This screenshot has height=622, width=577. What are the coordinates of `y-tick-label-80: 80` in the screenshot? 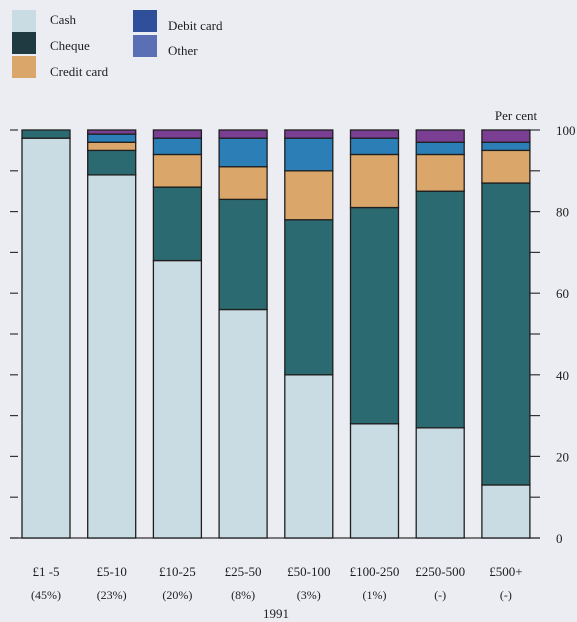 It's located at (562, 212).